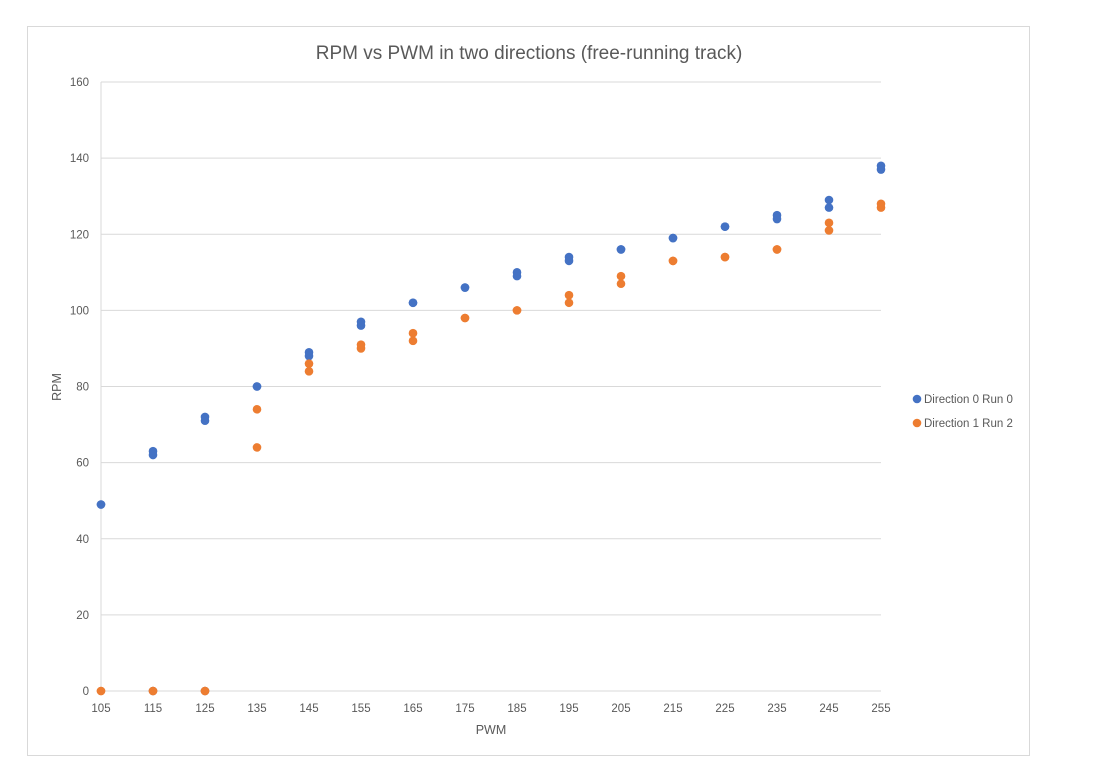  I want to click on x-axis-title: PWM, so click(491, 730).